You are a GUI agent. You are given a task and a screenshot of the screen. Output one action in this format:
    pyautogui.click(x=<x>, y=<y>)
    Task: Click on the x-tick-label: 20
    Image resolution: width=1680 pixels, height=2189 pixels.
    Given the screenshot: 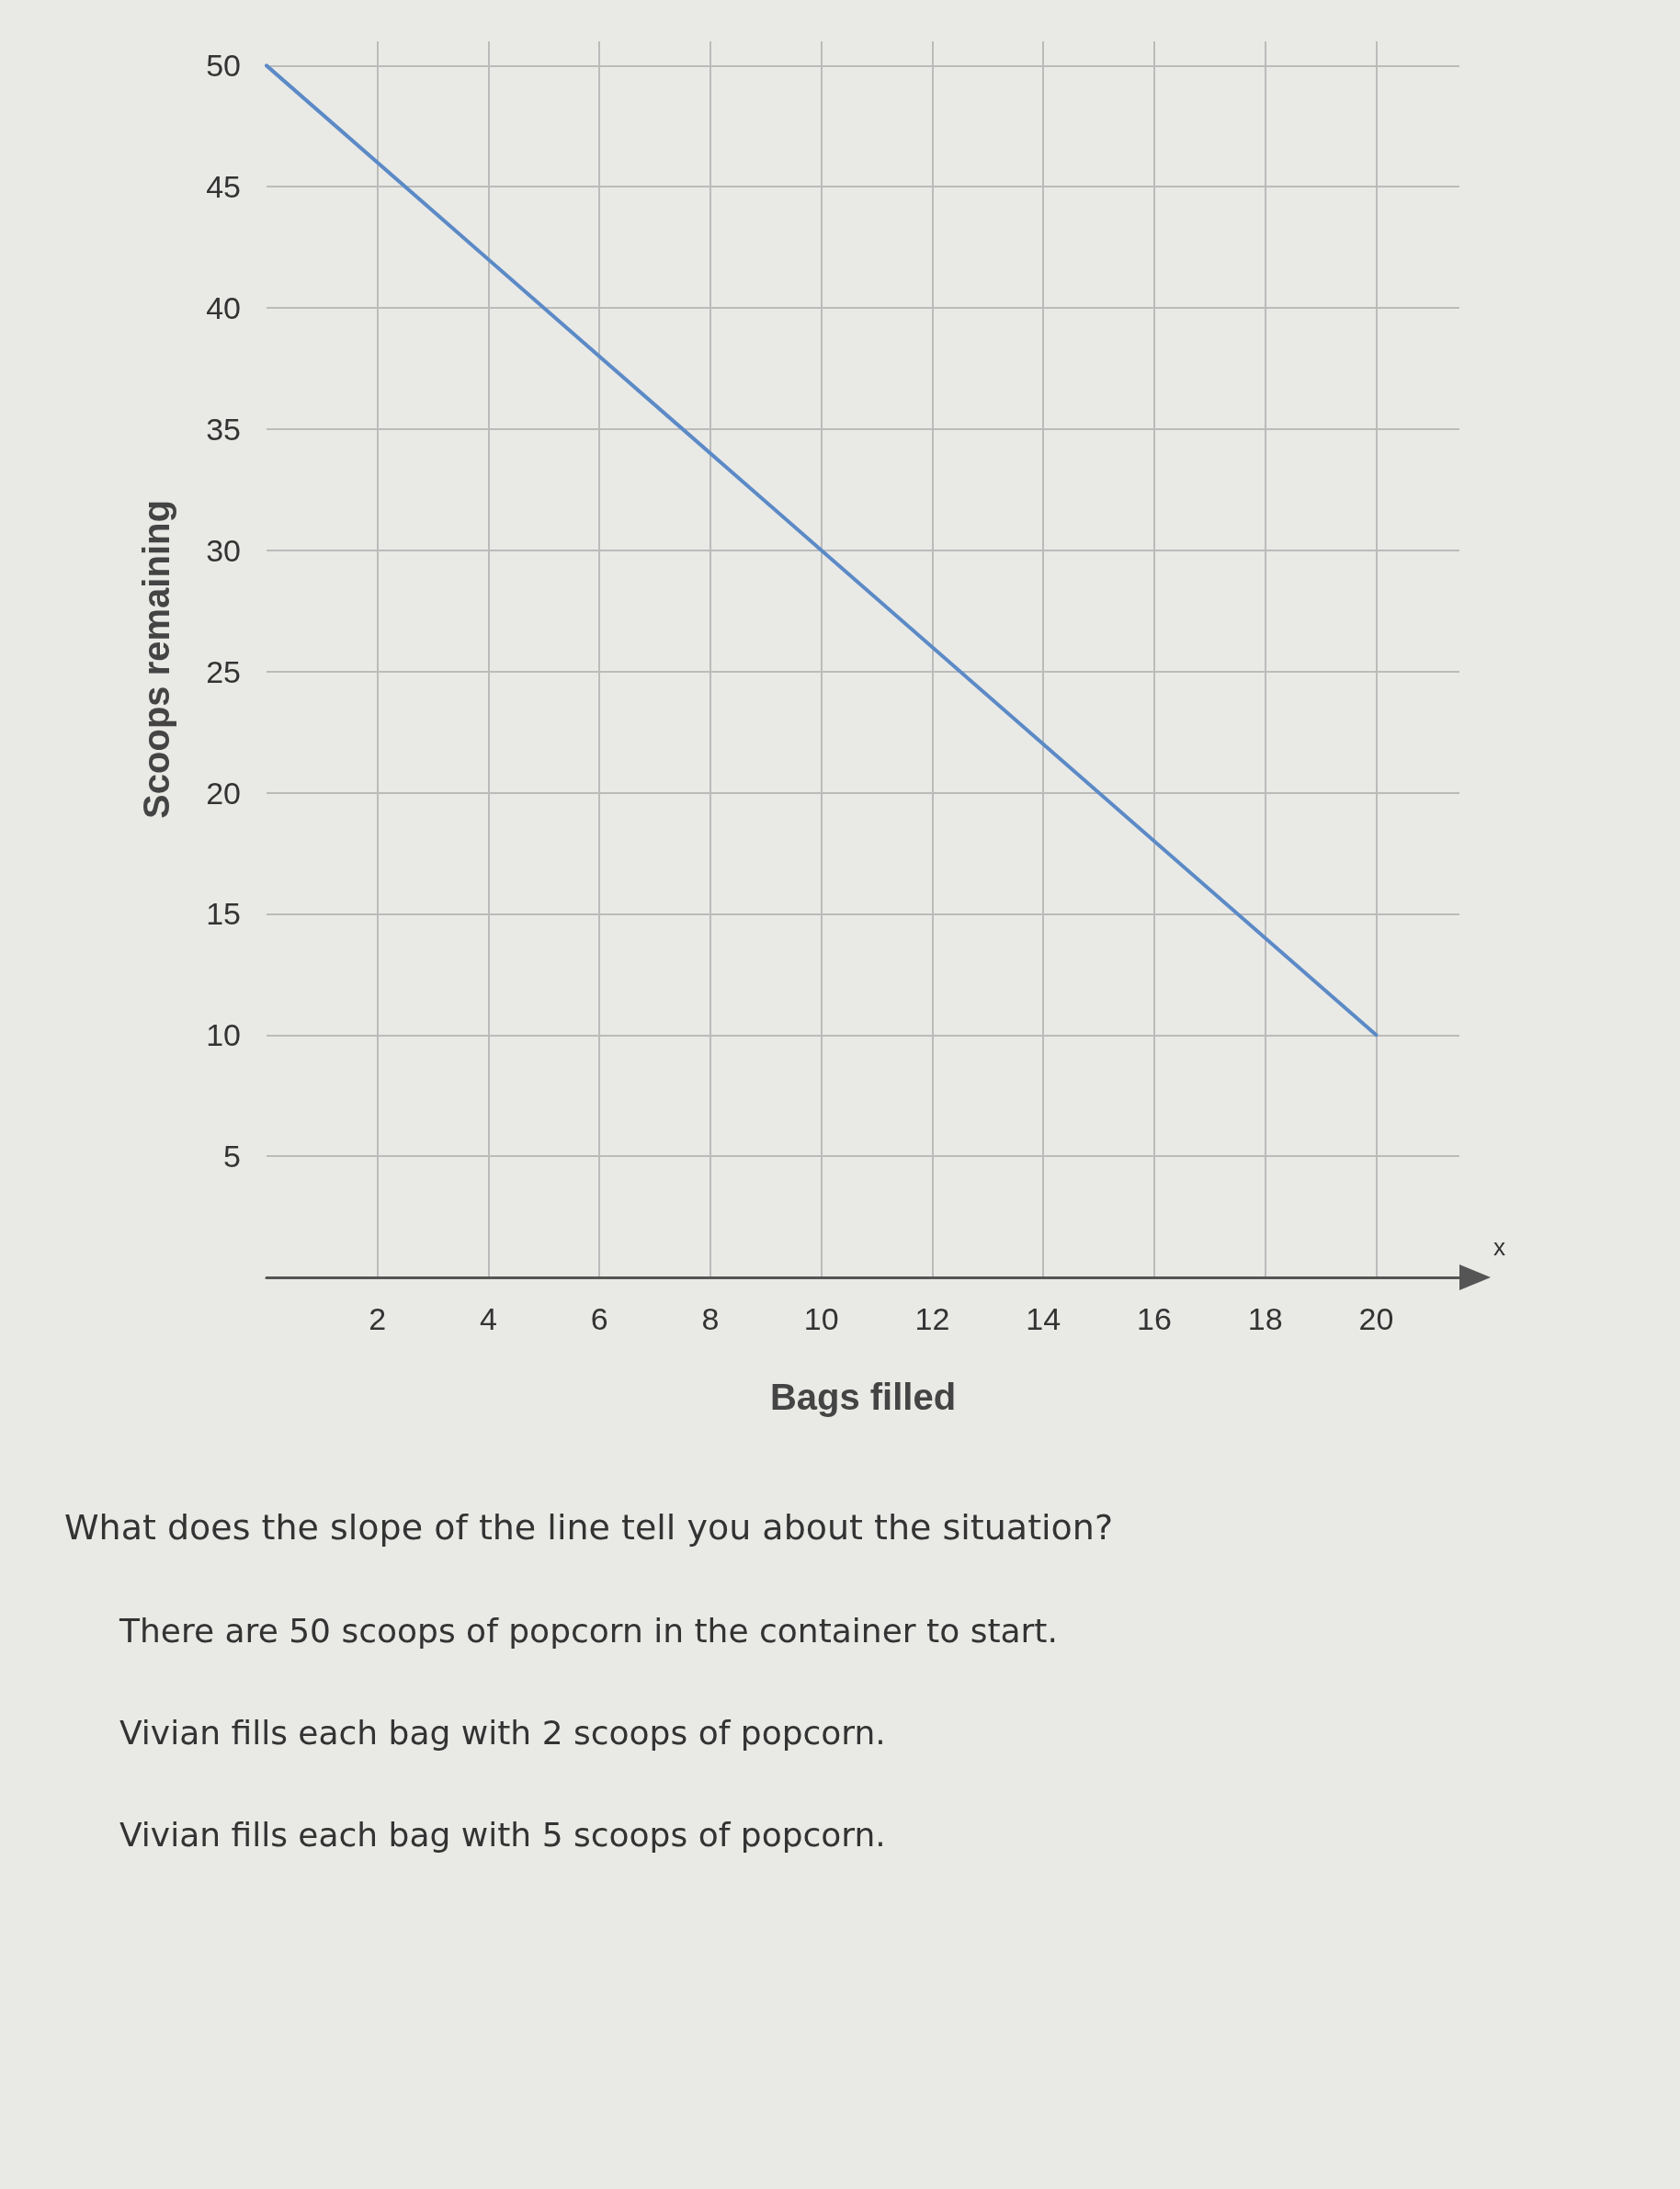 What is the action you would take?
    pyautogui.click(x=1376, y=1319)
    